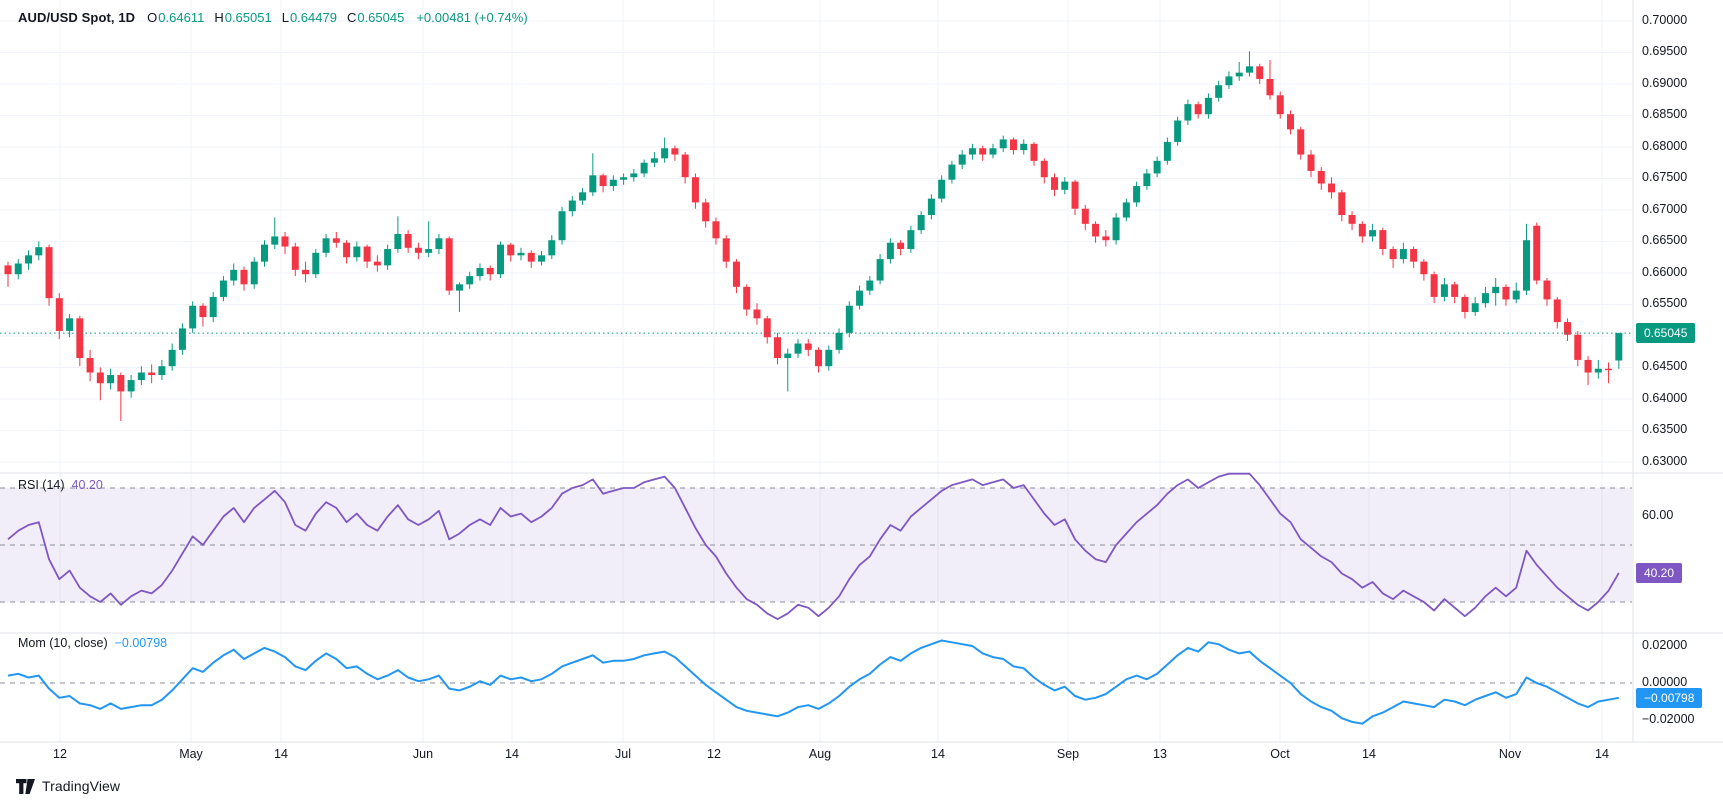 Image resolution: width=1723 pixels, height=803 pixels. I want to click on high-key: H, so click(219, 17).